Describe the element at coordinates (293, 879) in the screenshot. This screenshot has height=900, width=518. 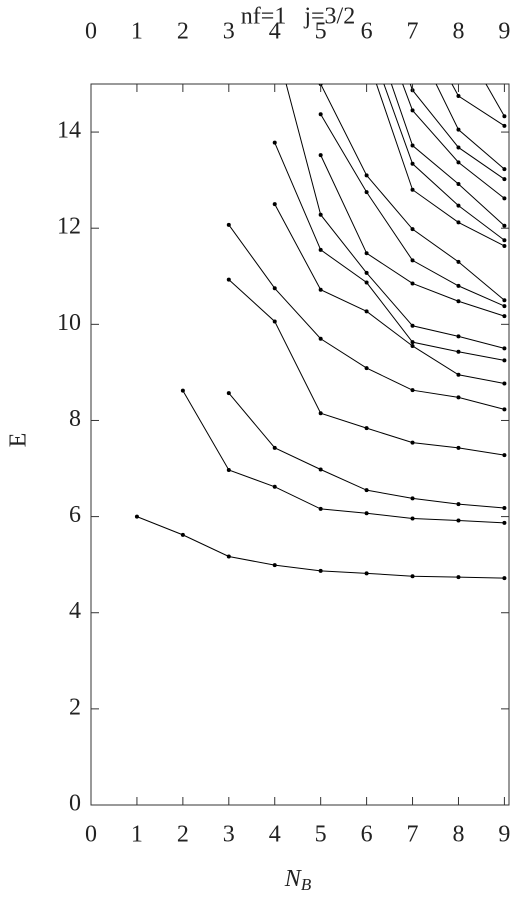
I see `x-axis-label-main: N` at that location.